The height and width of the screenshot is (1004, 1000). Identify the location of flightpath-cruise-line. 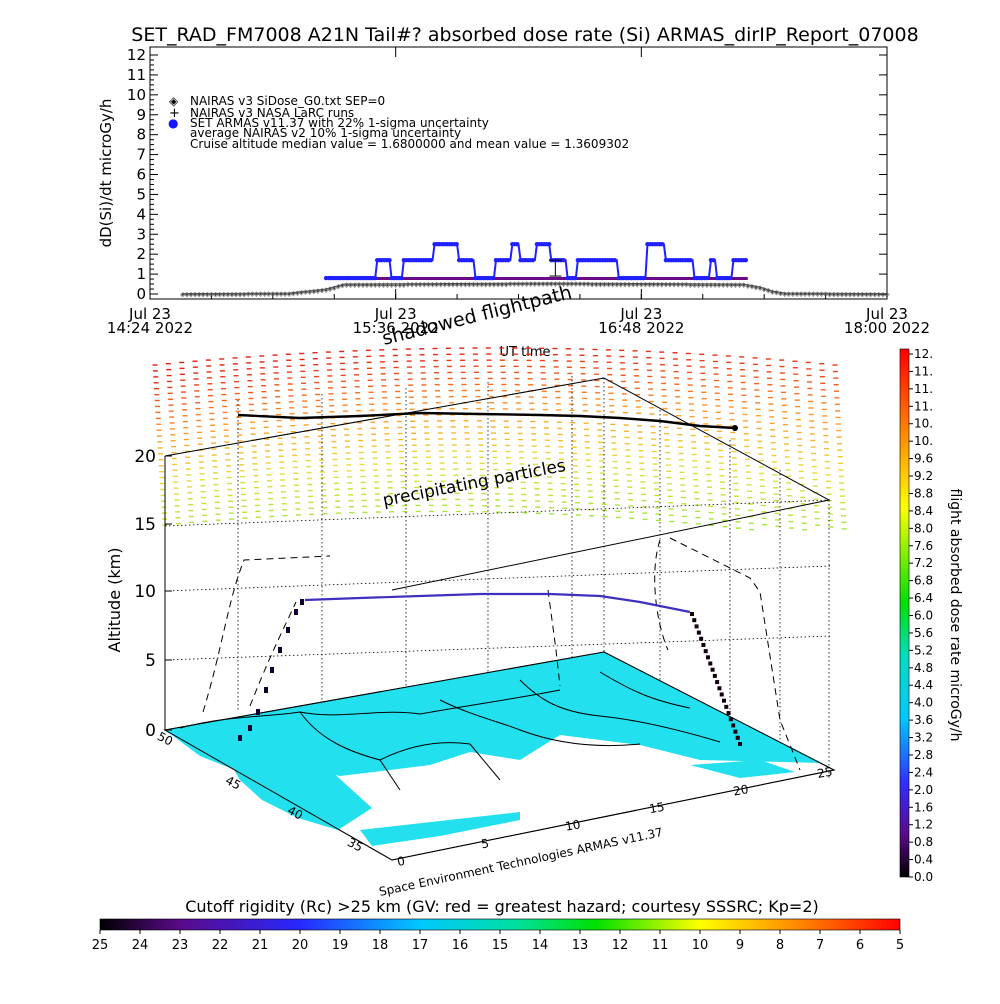
(497, 603).